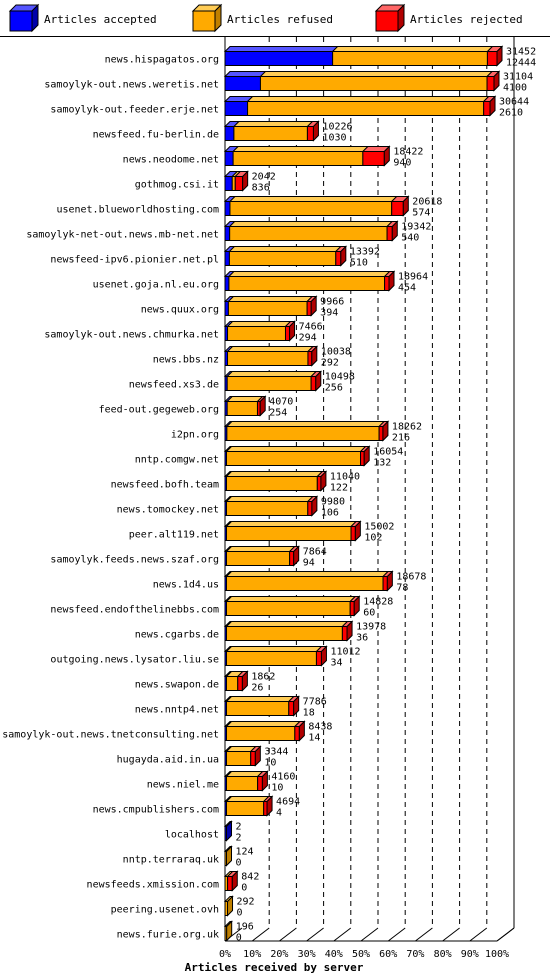 The height and width of the screenshot is (980, 550). Describe the element at coordinates (177, 460) in the screenshot. I see `category-label: nntp.comgw.net` at that location.